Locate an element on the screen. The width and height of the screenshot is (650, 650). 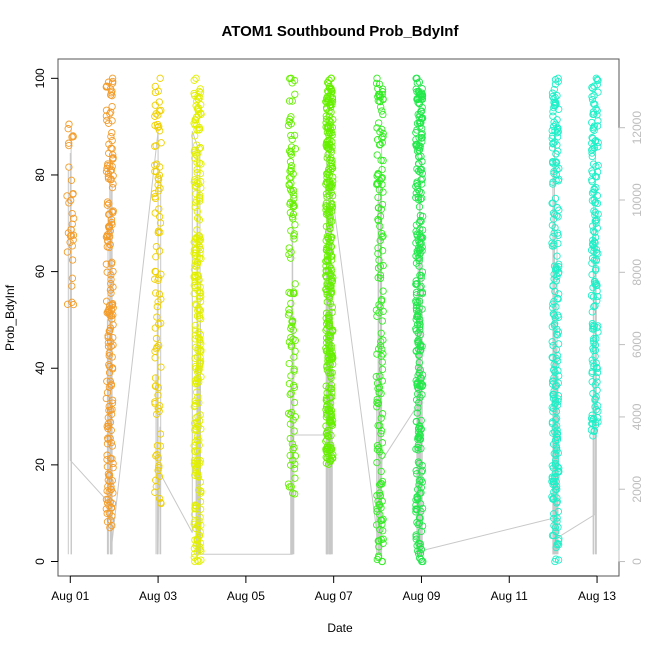
y-axis-label: Prob_BdyInf is located at coordinates (10, 317).